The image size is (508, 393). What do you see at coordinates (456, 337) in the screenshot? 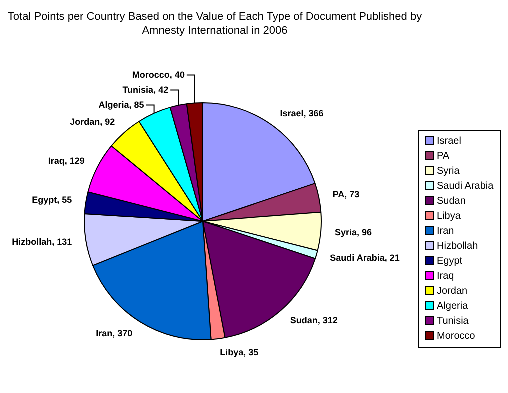
I see `legend-label: Morocco` at bounding box center [456, 337].